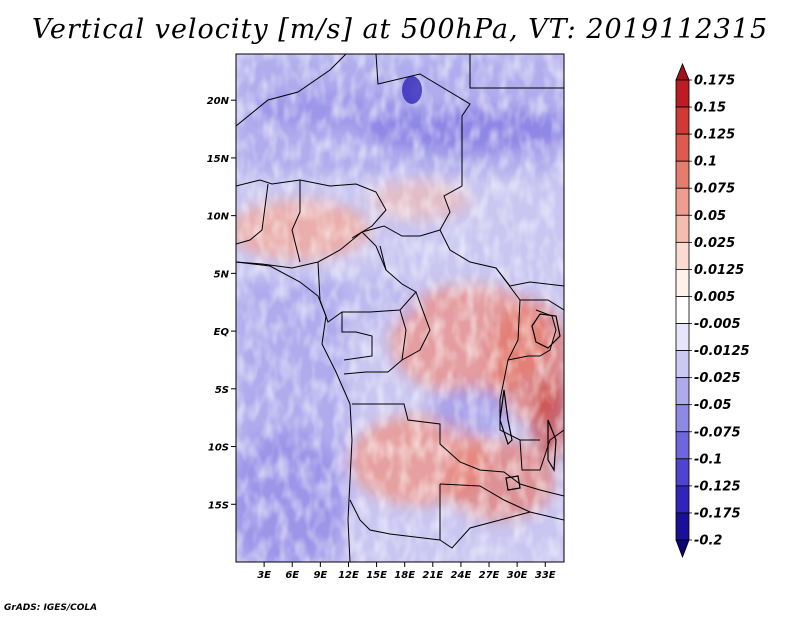 This screenshot has height=618, width=800. I want to click on colorbar-bottom-arrow, so click(682, 549).